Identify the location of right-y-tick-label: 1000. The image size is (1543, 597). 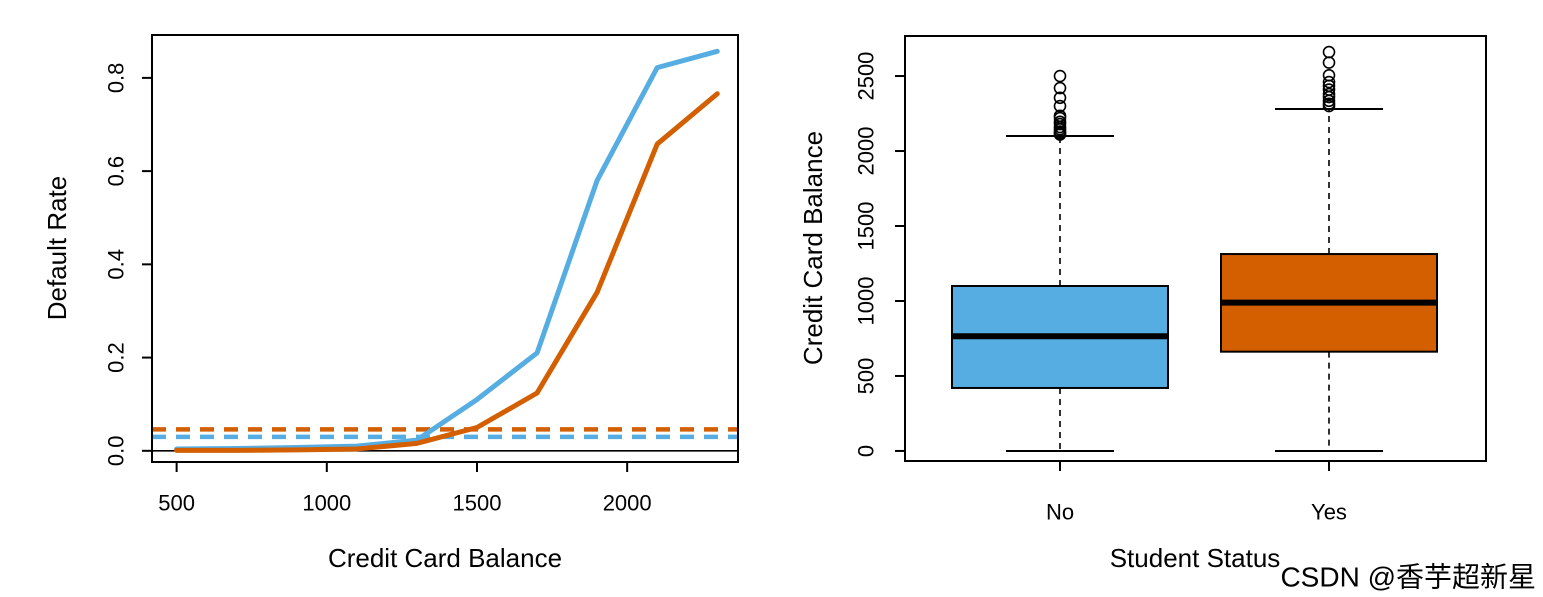
(866, 301).